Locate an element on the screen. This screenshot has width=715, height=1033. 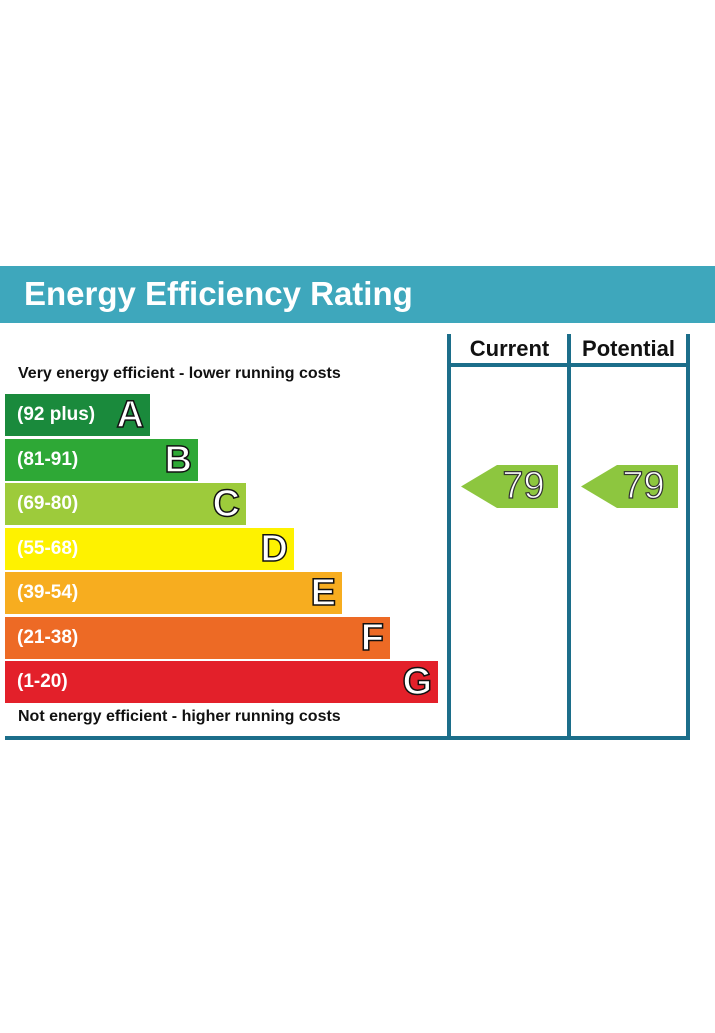
current-arrow-shape is located at coordinates (509, 486).